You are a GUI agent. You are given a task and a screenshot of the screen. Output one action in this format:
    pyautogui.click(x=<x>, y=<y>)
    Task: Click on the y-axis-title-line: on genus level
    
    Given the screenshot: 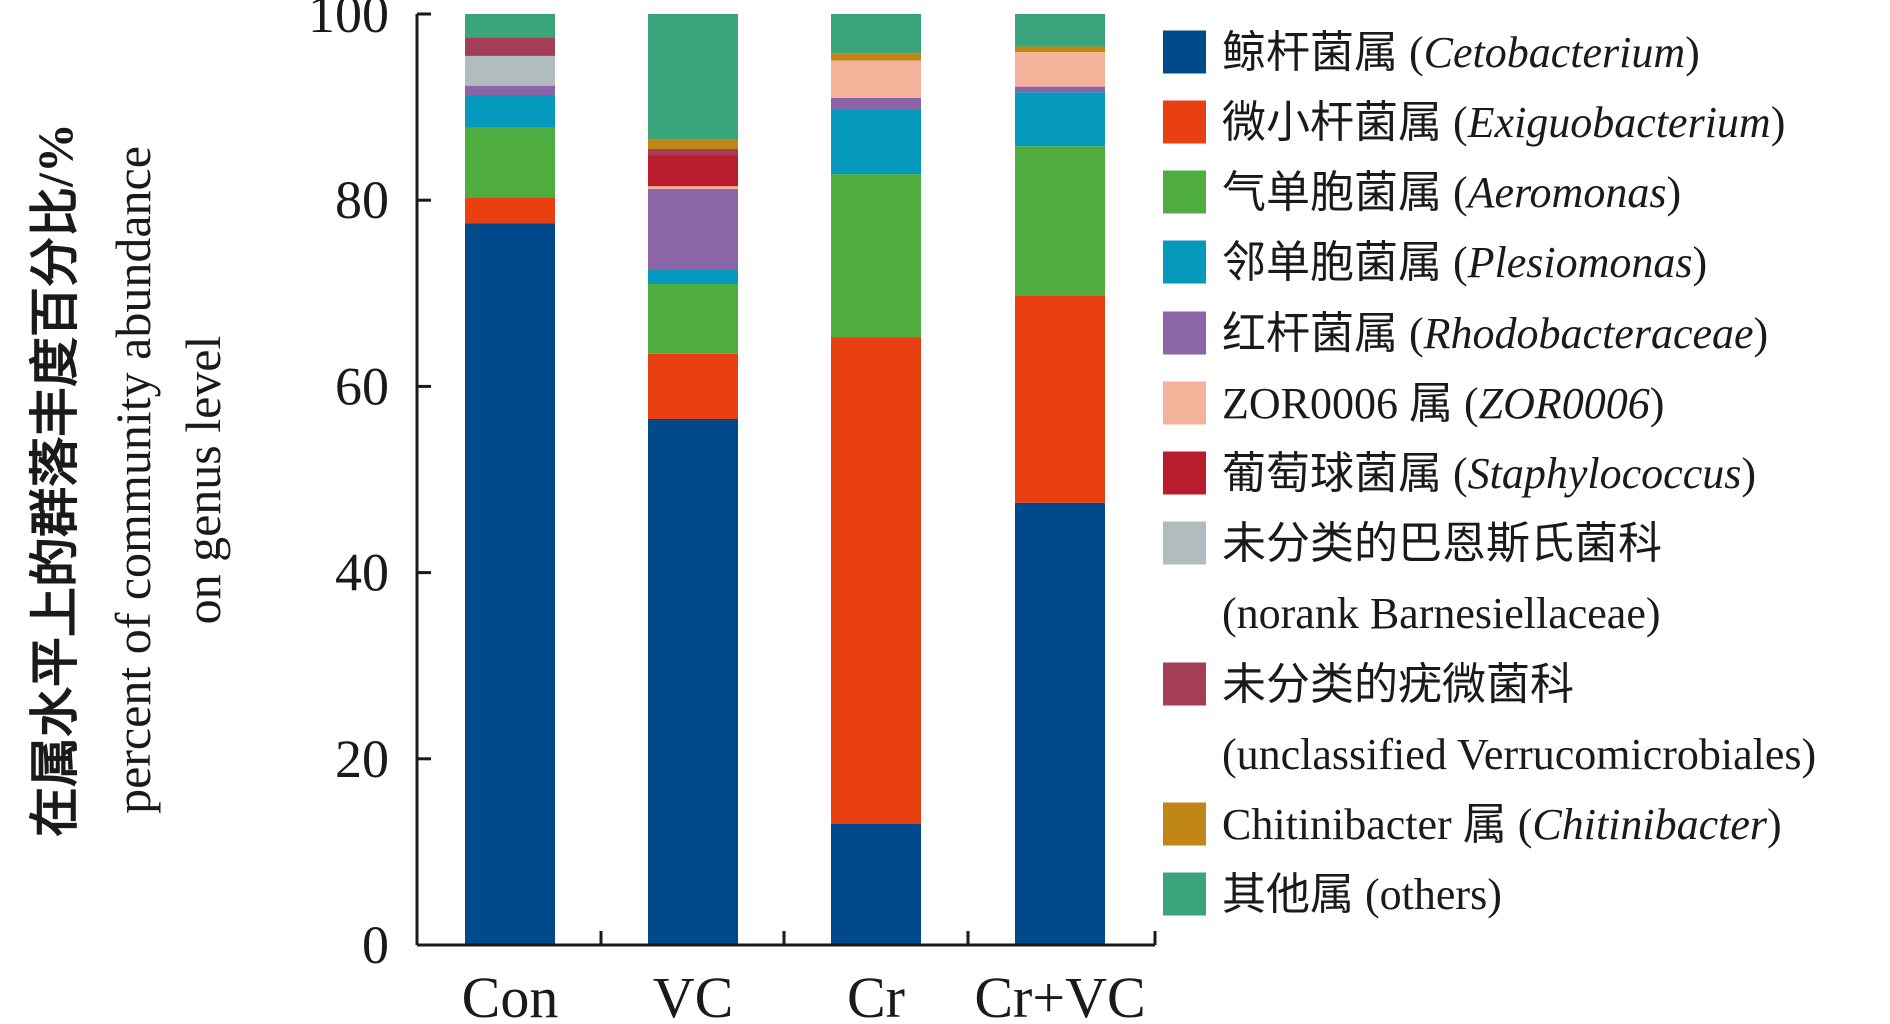 What is the action you would take?
    pyautogui.click(x=203, y=480)
    